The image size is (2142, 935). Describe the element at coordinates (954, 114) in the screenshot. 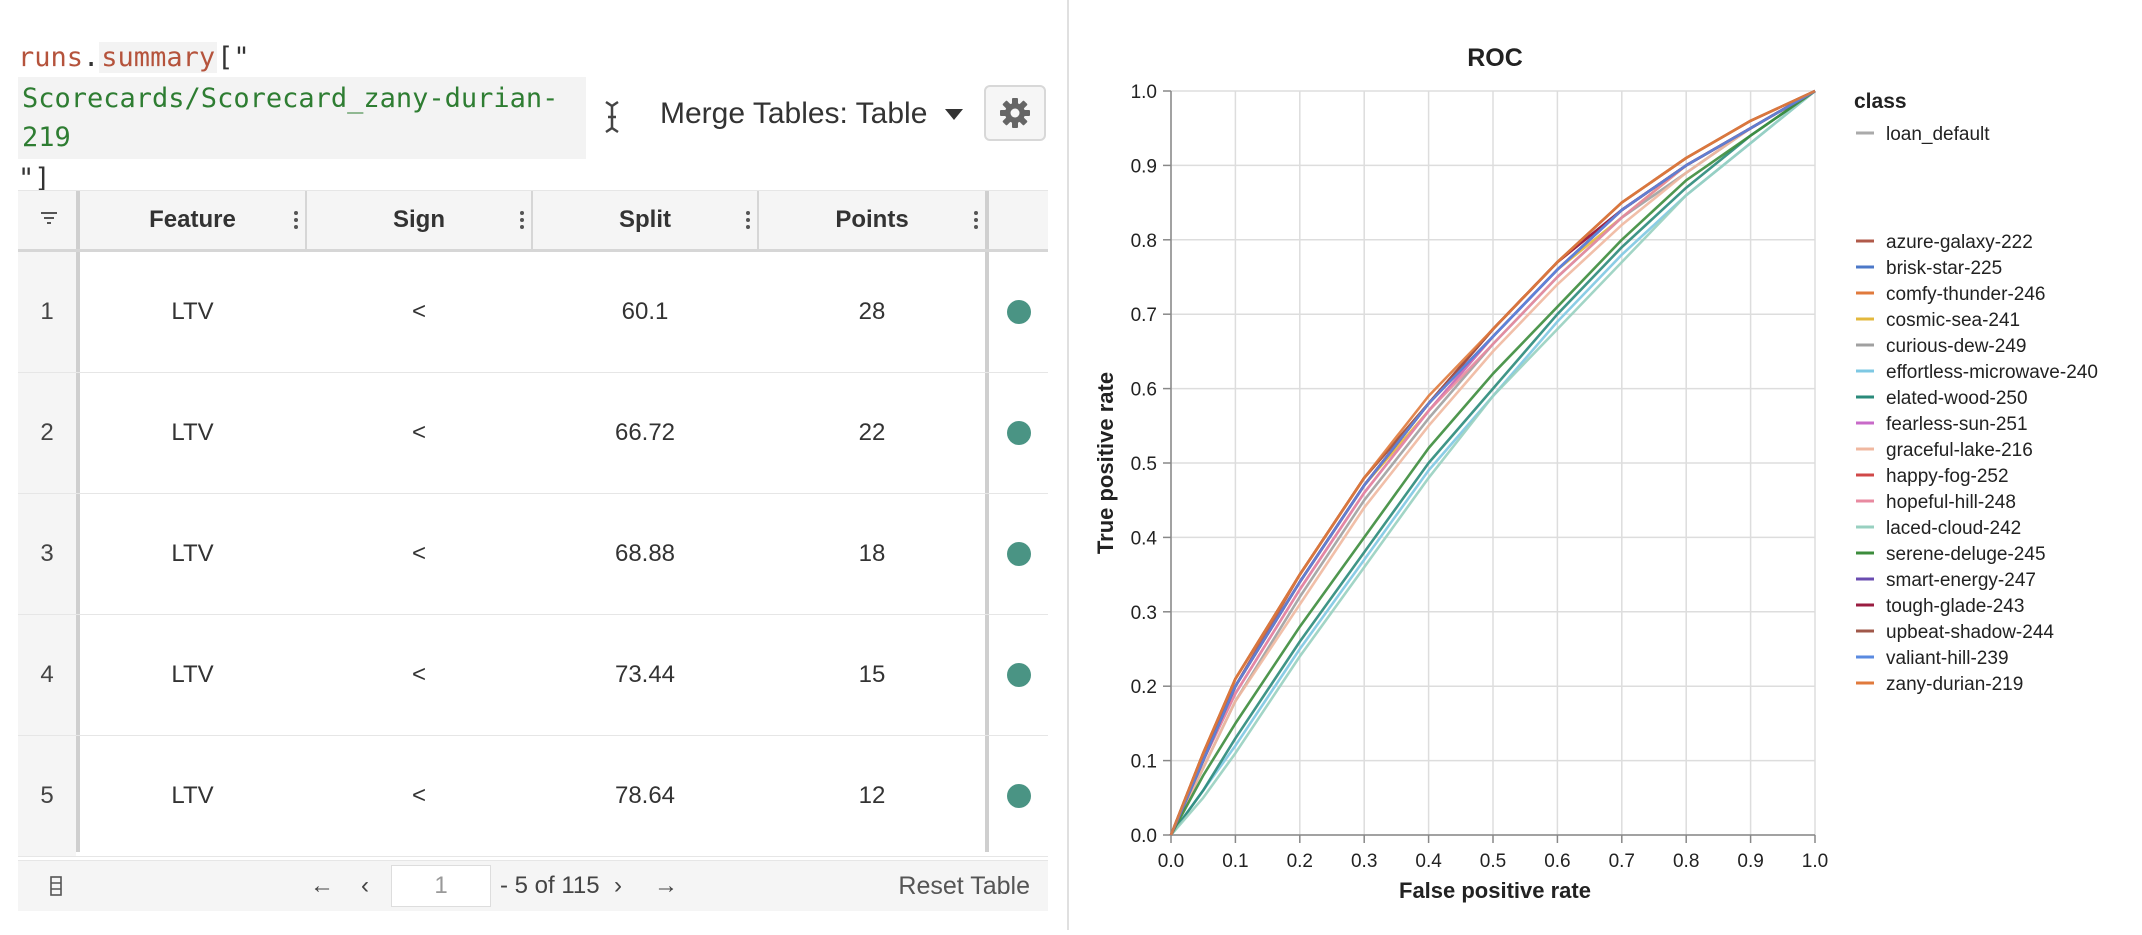

I see `chevron-down-icon` at that location.